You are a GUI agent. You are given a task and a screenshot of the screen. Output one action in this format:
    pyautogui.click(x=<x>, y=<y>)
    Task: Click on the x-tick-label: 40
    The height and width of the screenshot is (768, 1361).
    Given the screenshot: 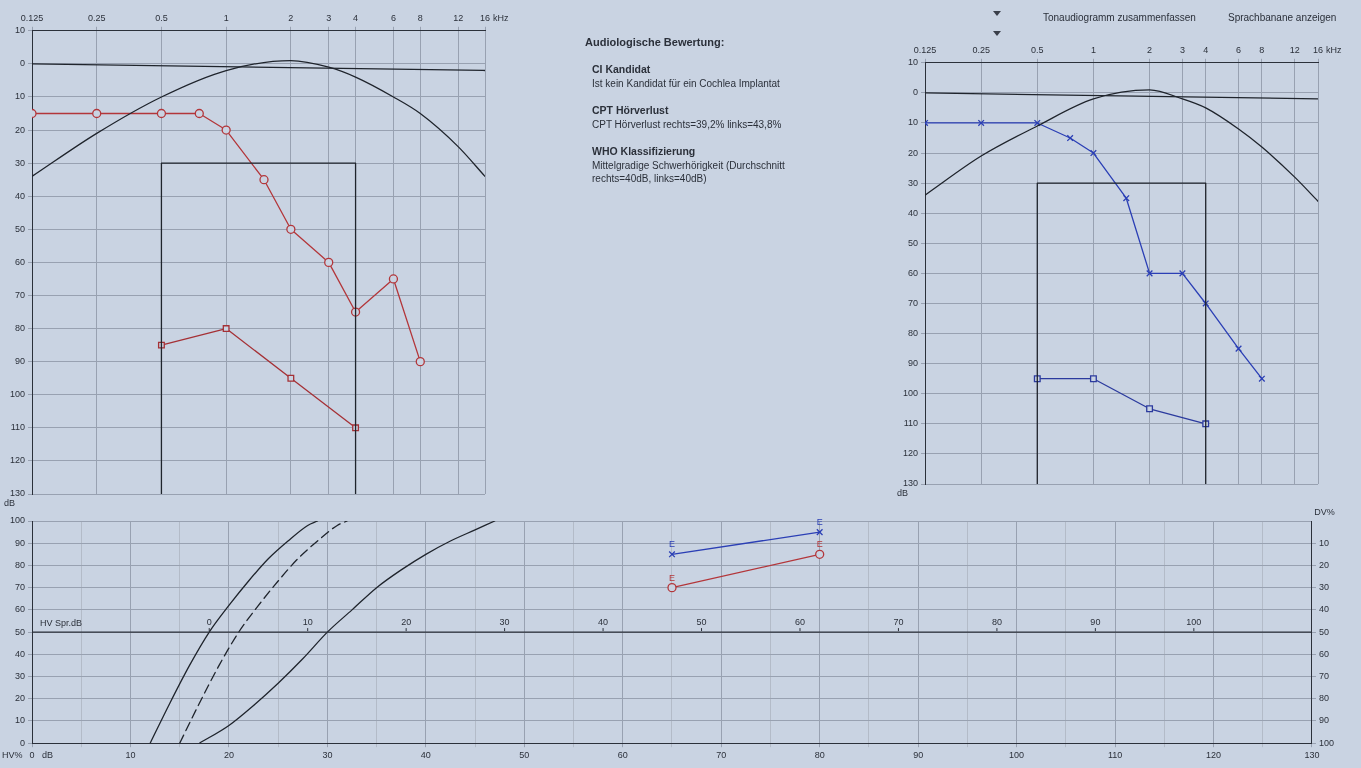 What is the action you would take?
    pyautogui.click(x=425, y=755)
    